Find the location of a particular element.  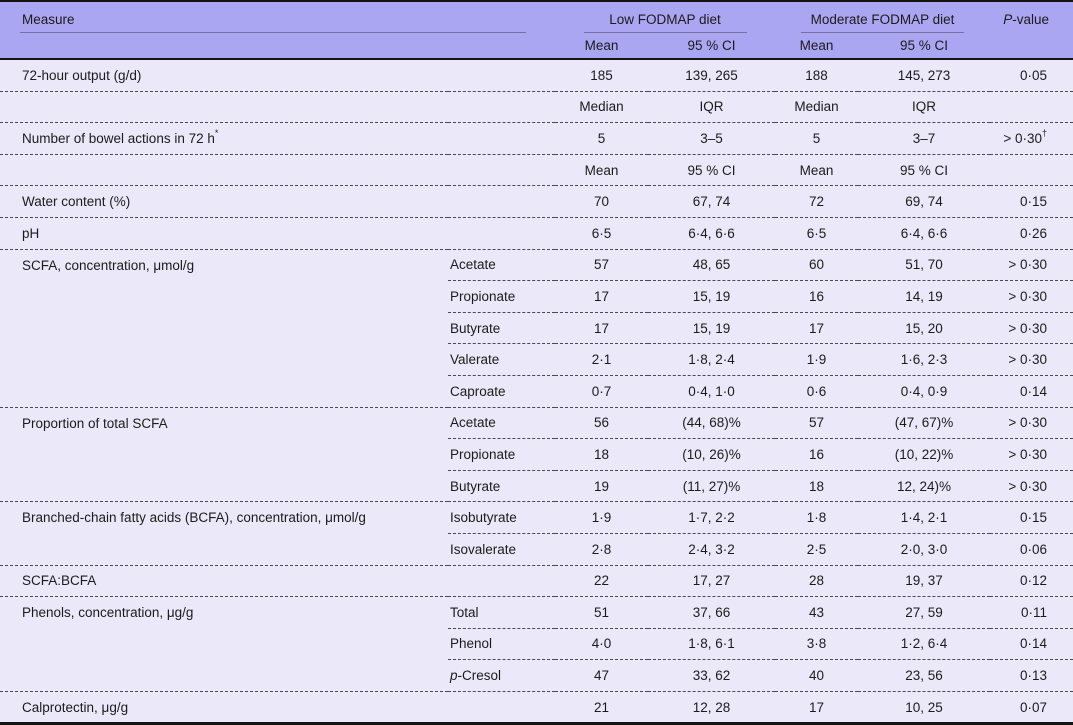

ci-low-cell: 33, 62 is located at coordinates (711, 675).